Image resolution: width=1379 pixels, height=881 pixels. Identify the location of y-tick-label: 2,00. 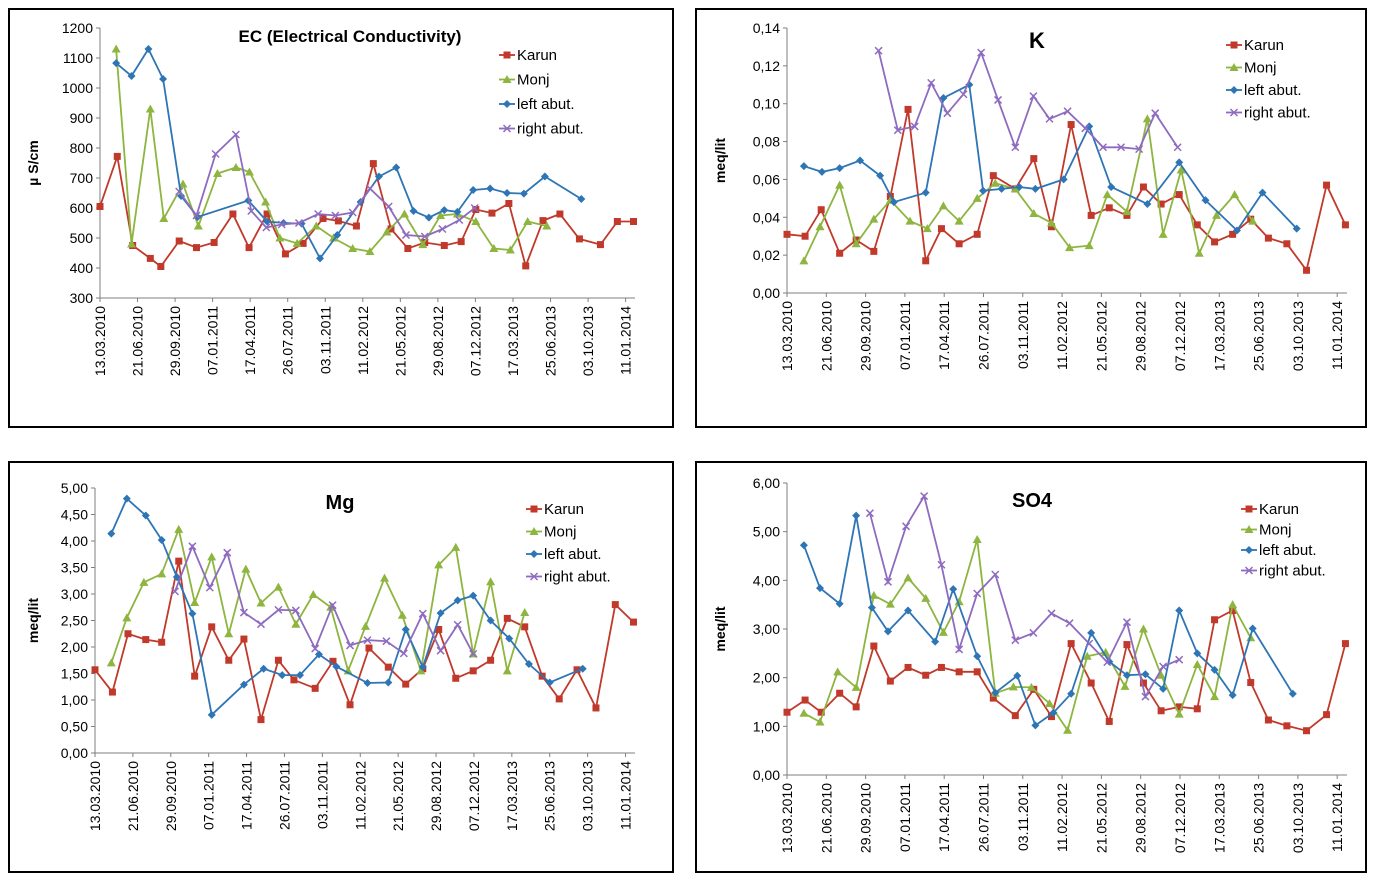
(766, 678).